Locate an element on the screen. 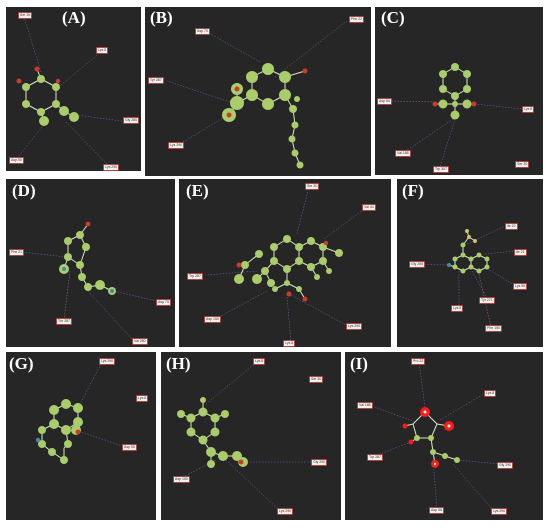  panel-d-label: (D) is located at coordinates (24, 190).